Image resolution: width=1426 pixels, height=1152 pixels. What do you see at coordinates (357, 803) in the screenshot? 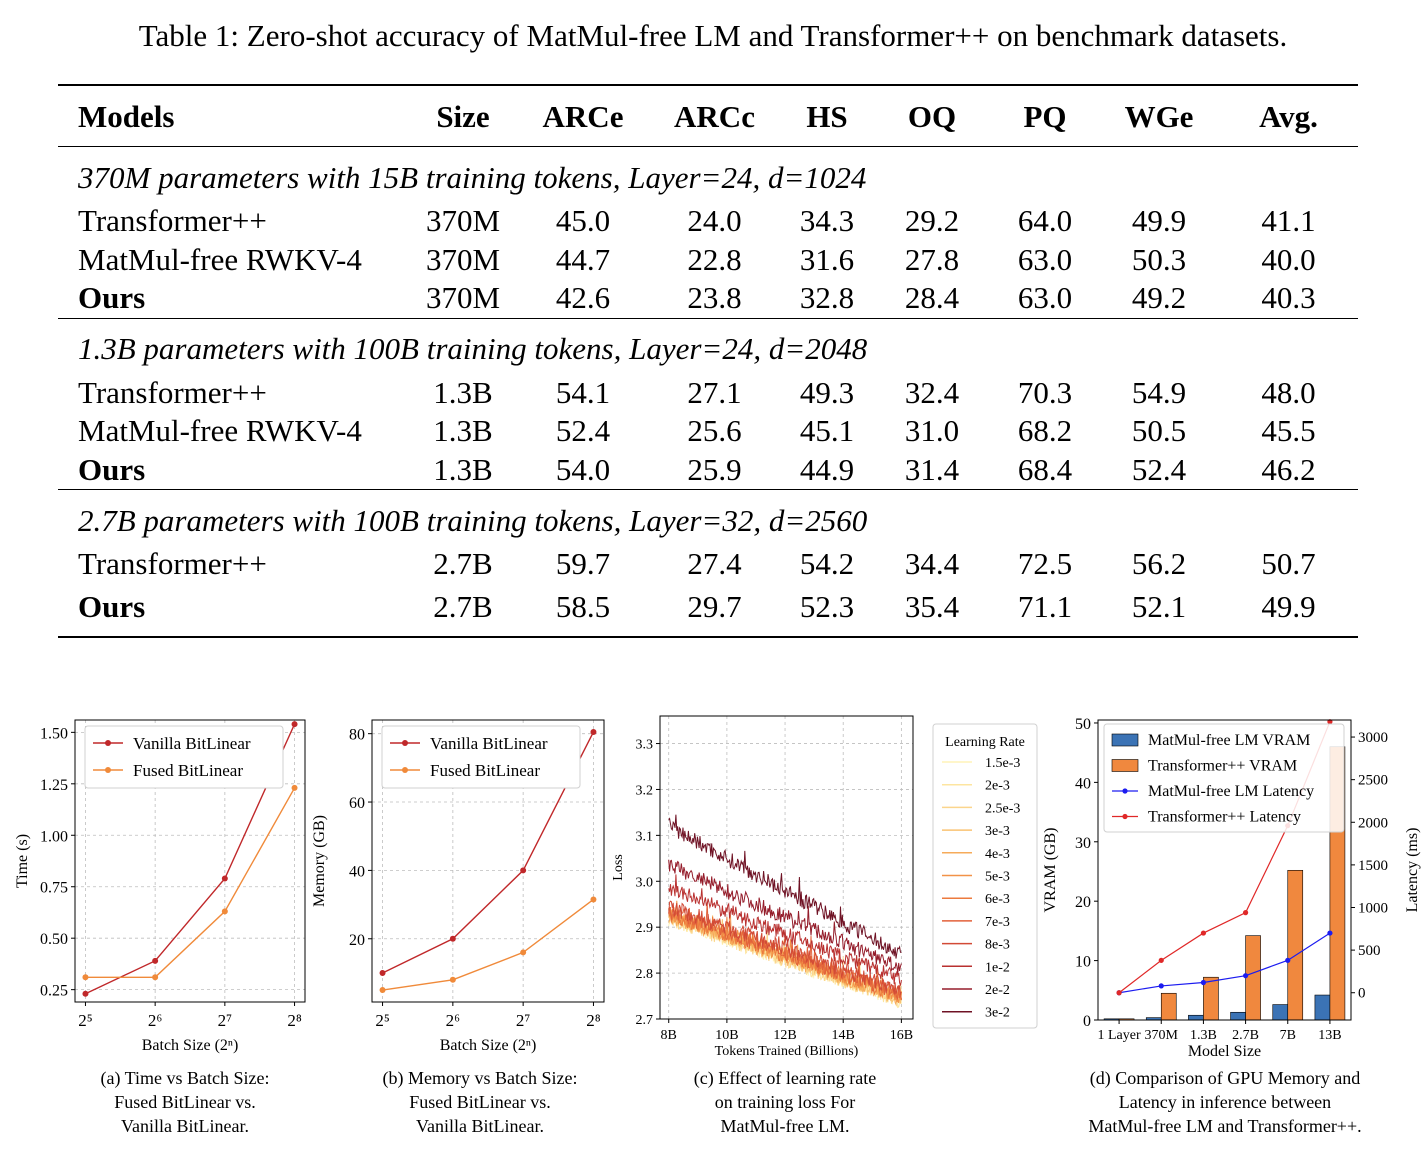
I see `y-tick-label: 60` at bounding box center [357, 803].